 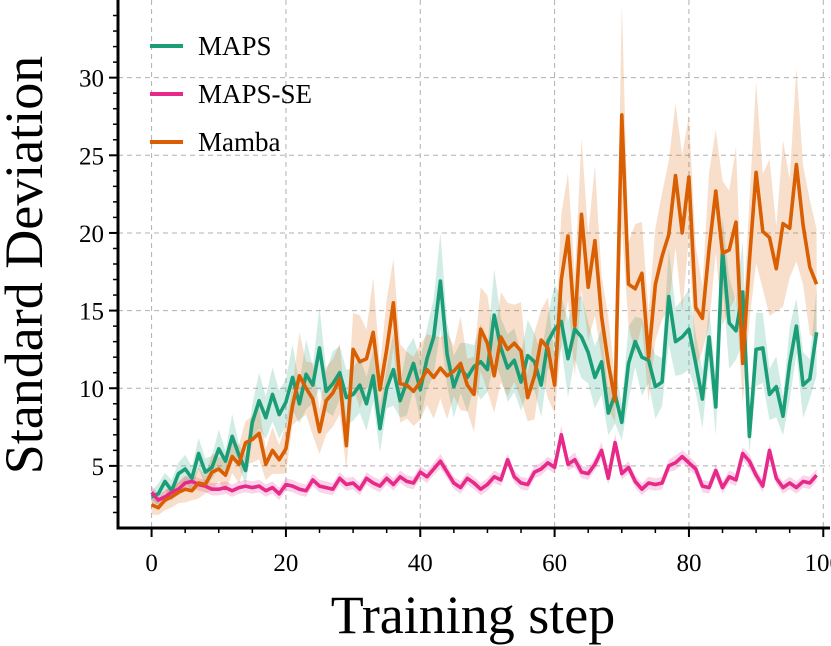 What do you see at coordinates (239, 142) in the screenshot?
I see `legend-label-mamba: Mamba` at bounding box center [239, 142].